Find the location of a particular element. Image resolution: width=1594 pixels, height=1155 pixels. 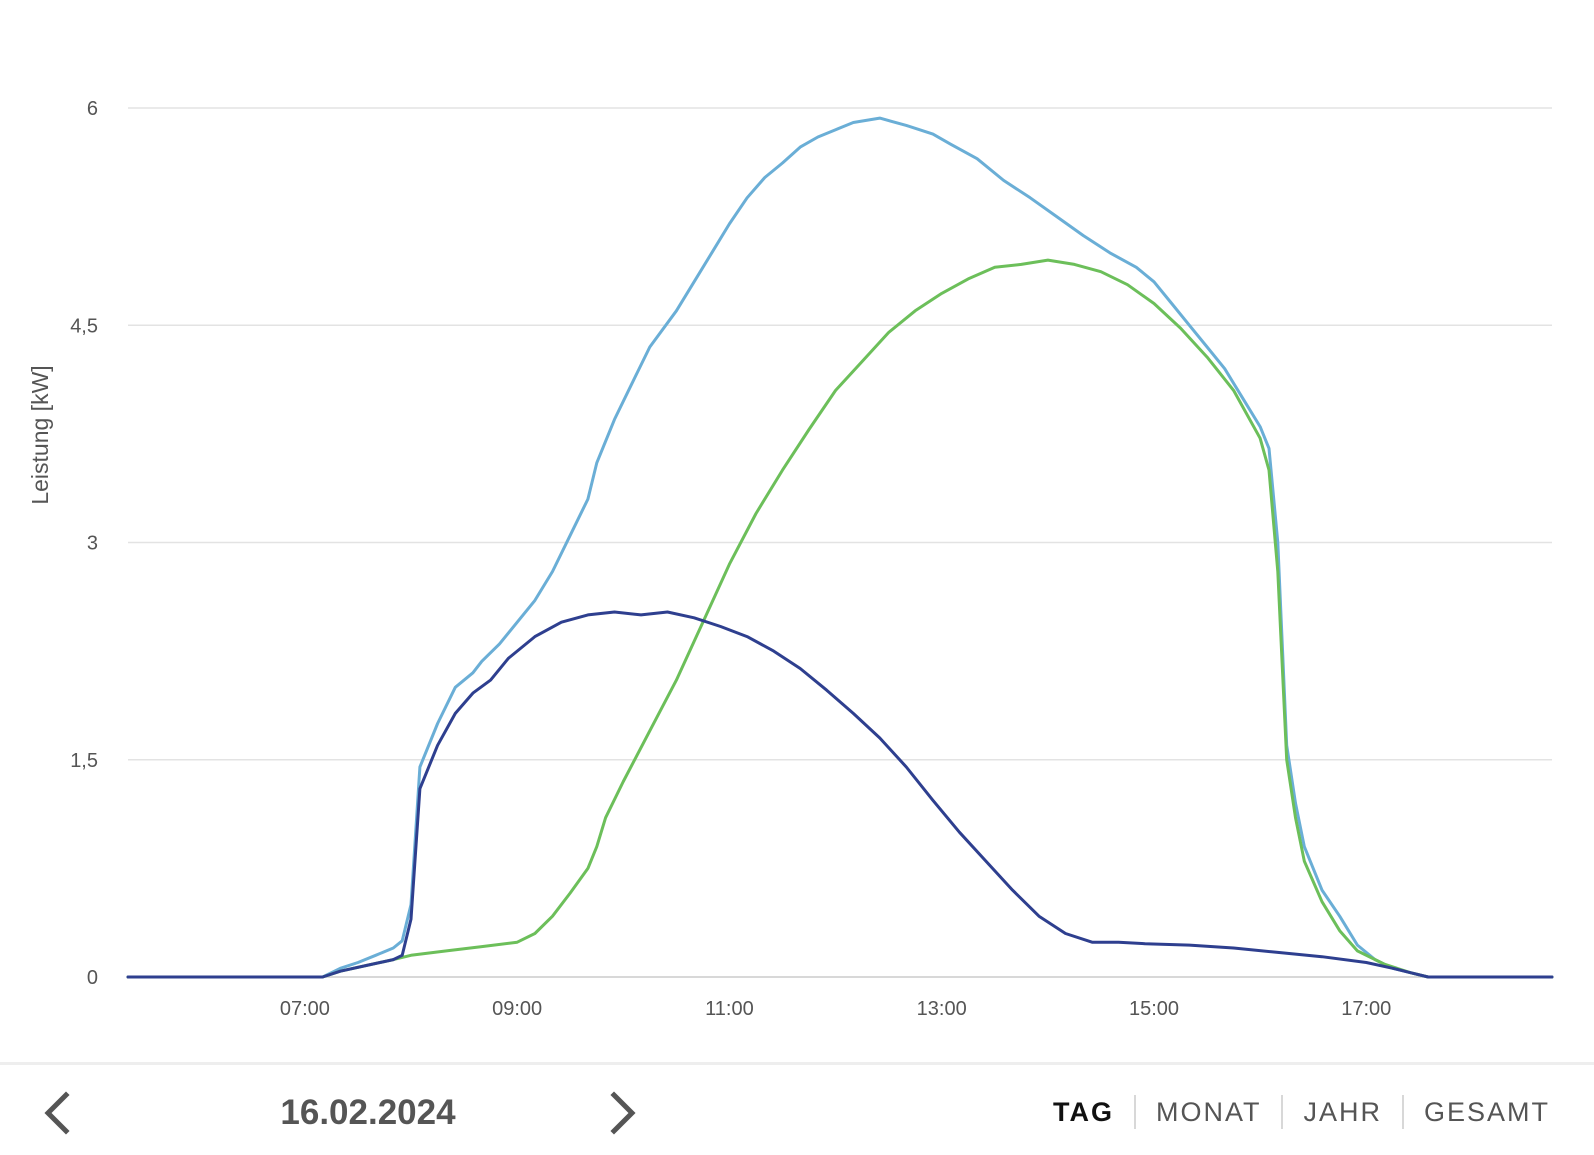

x-tick-label: 09:00 is located at coordinates (517, 1009).